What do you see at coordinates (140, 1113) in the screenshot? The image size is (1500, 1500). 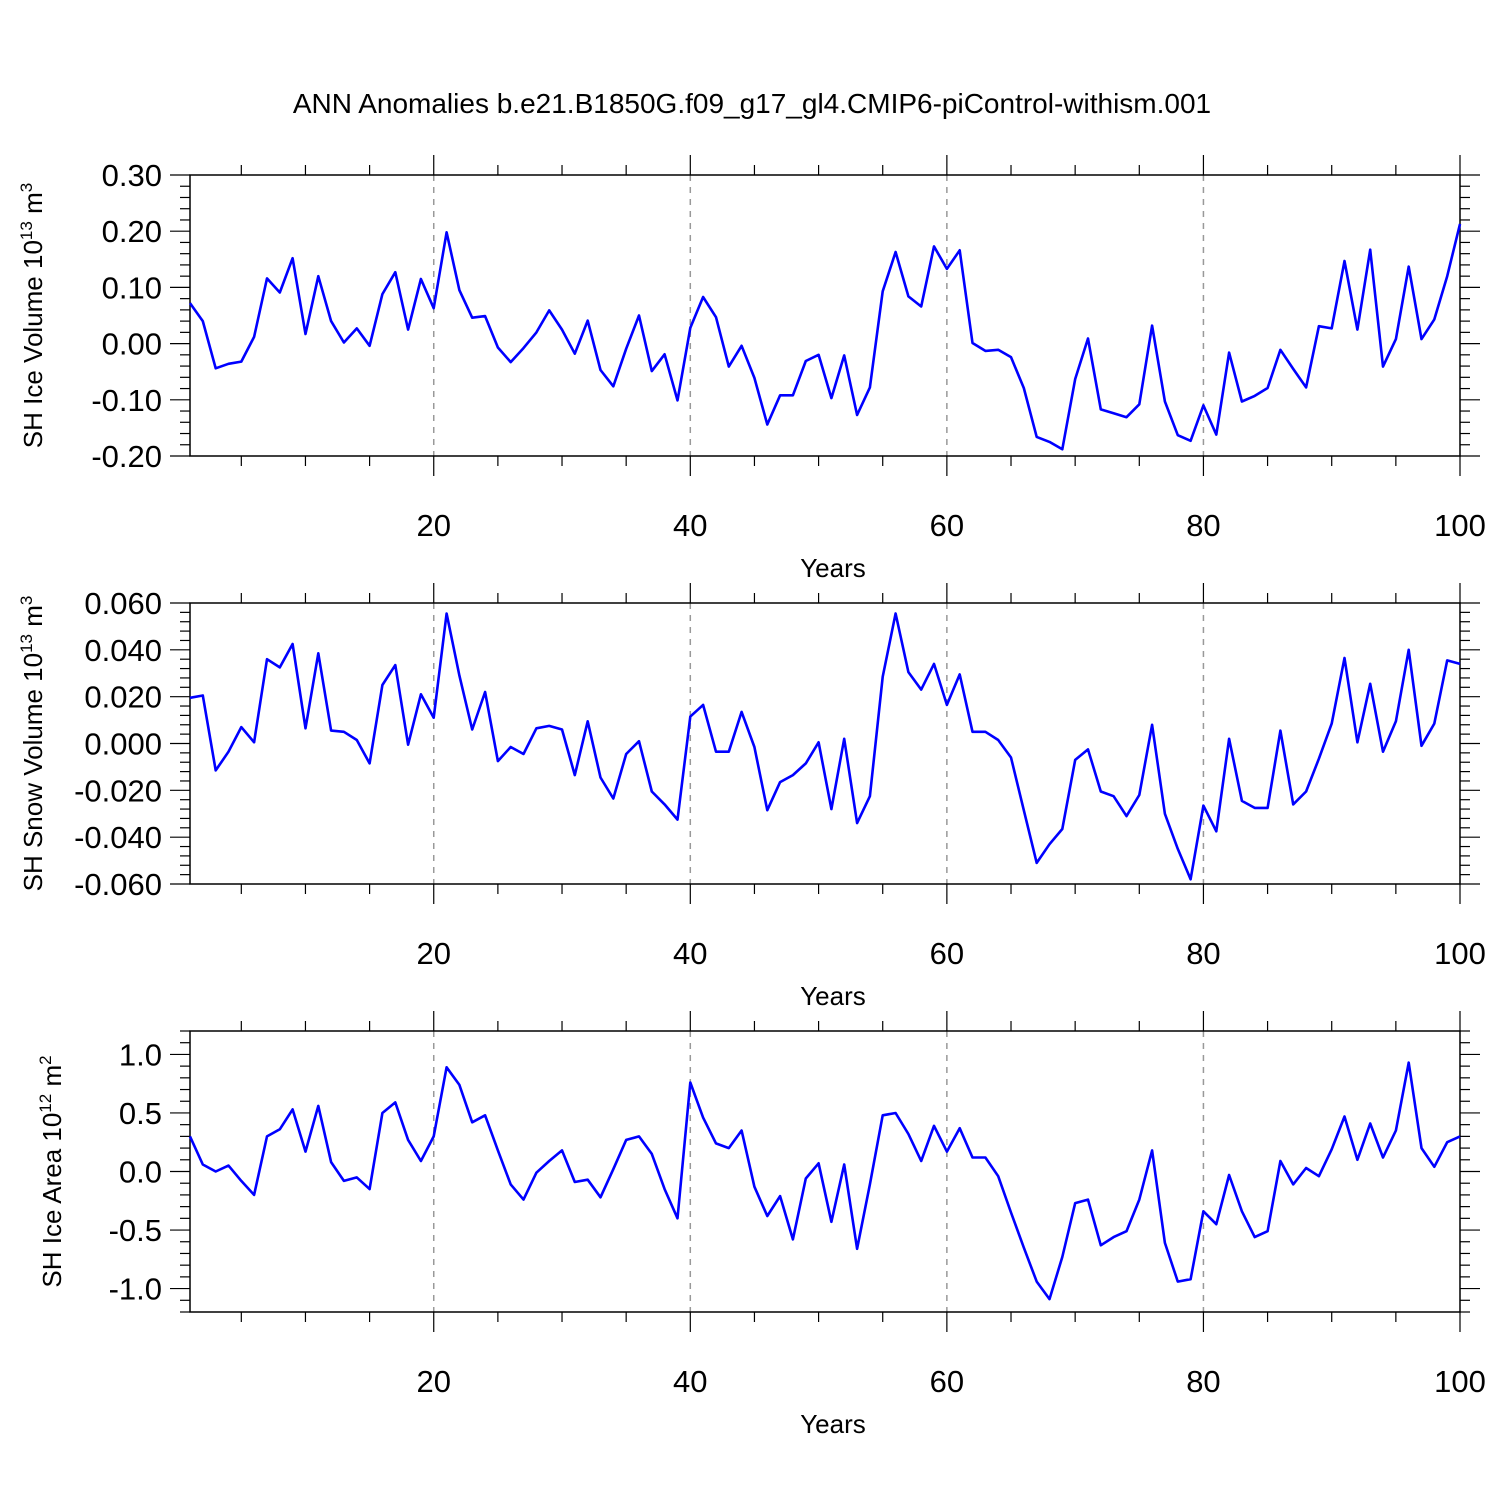 I see `y-tick-label: 0.5` at bounding box center [140, 1113].